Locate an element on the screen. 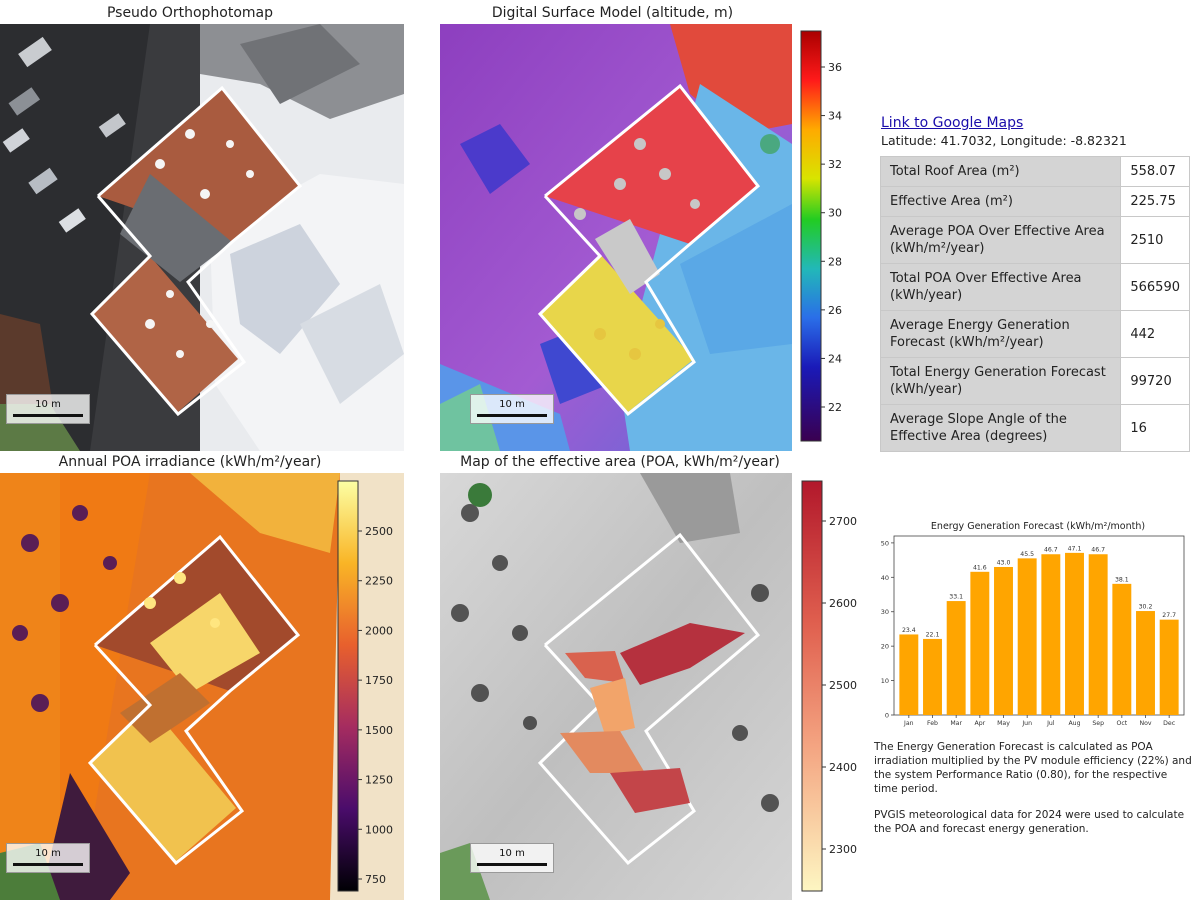 This screenshot has width=1200, height=900. x-tick-label: May is located at coordinates (1003, 723).